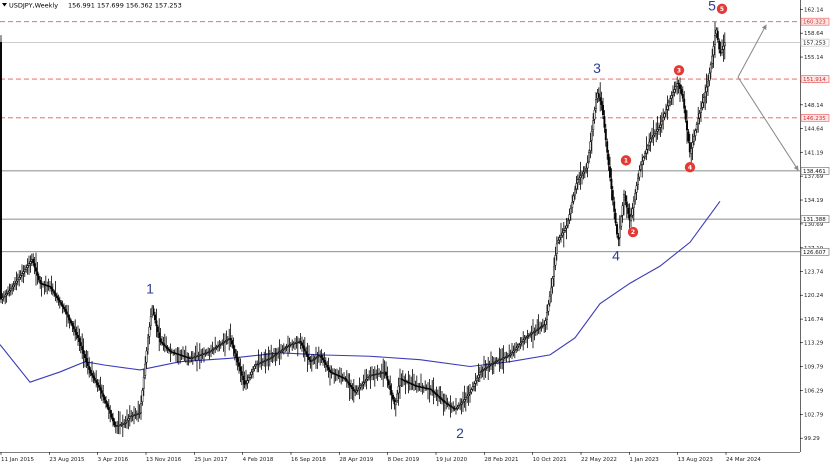 This screenshot has width=830, height=464. What do you see at coordinates (501, 460) in the screenshot?
I see `x-tick-label: 28 Feb 2021` at bounding box center [501, 460].